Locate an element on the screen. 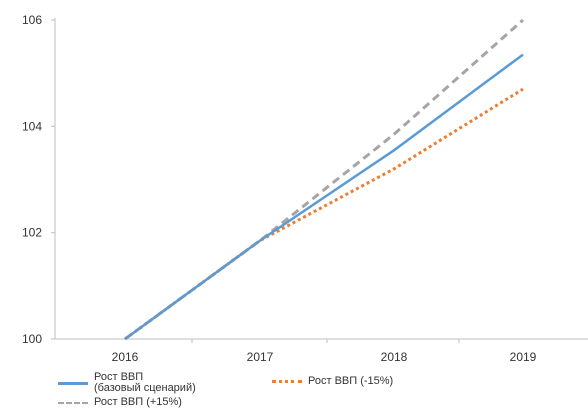  legend-swatch-minus15 is located at coordinates (287, 381).